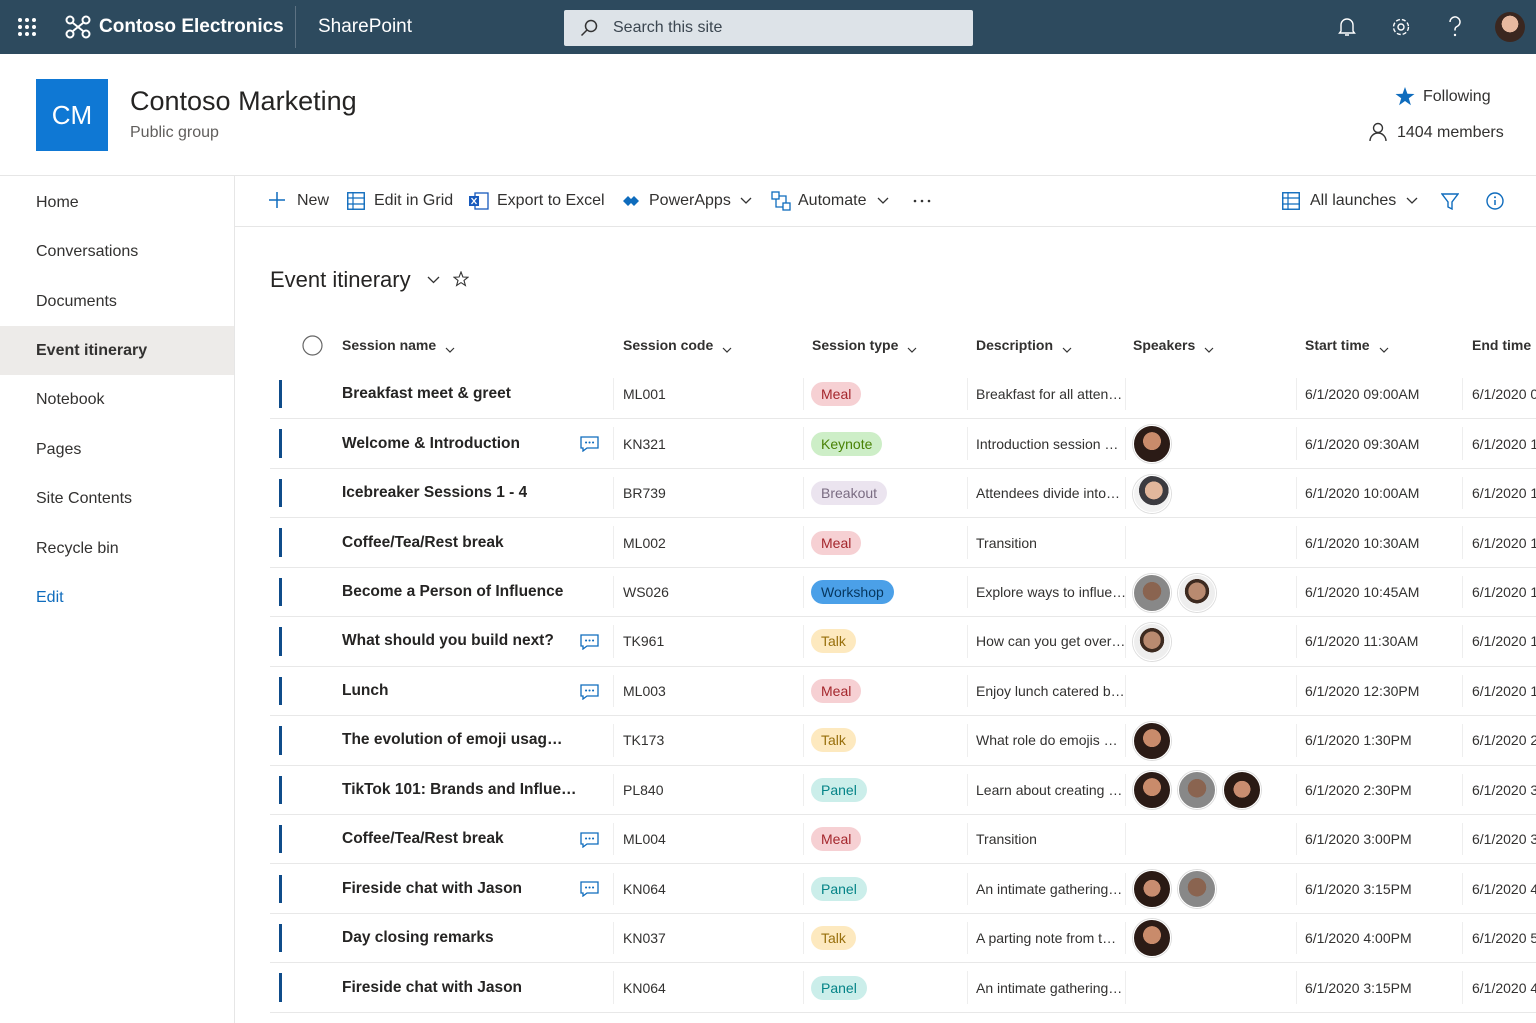 The width and height of the screenshot is (1536, 1023). What do you see at coordinates (1337, 345) in the screenshot?
I see `column-header: Start time` at bounding box center [1337, 345].